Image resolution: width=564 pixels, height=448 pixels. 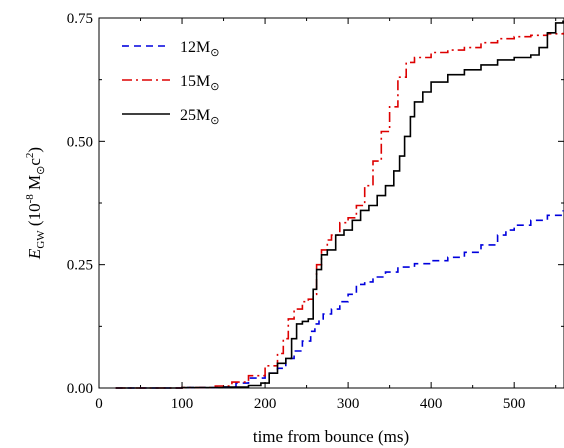 What do you see at coordinates (431, 404) in the screenshot?
I see `x-tick-label: 400` at bounding box center [431, 404].